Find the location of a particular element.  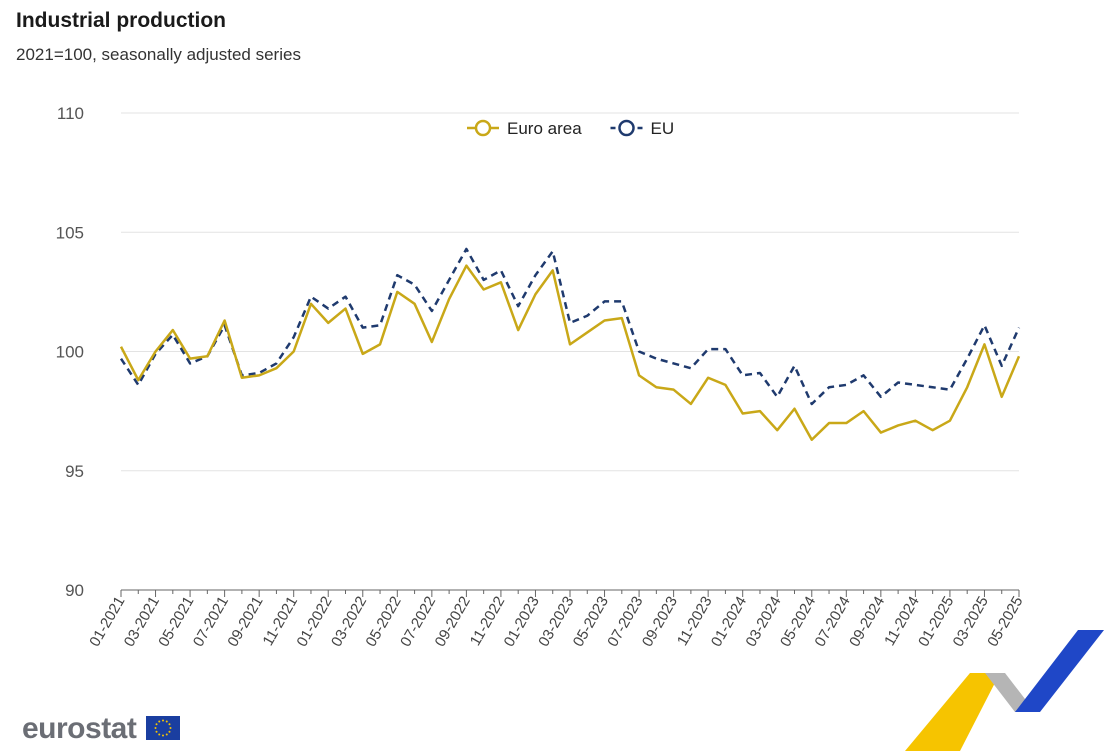

legend-label: Euro area is located at coordinates (544, 128).